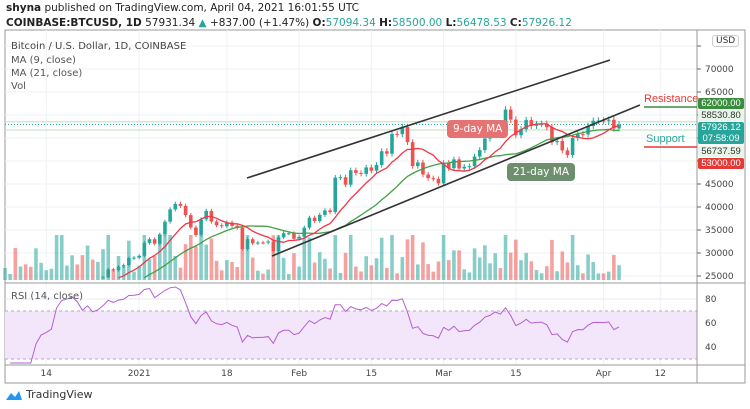 Image resolution: width=750 pixels, height=409 pixels. Describe the element at coordinates (721, 103) in the screenshot. I see `resistance-price-tag: 62000.00` at that location.